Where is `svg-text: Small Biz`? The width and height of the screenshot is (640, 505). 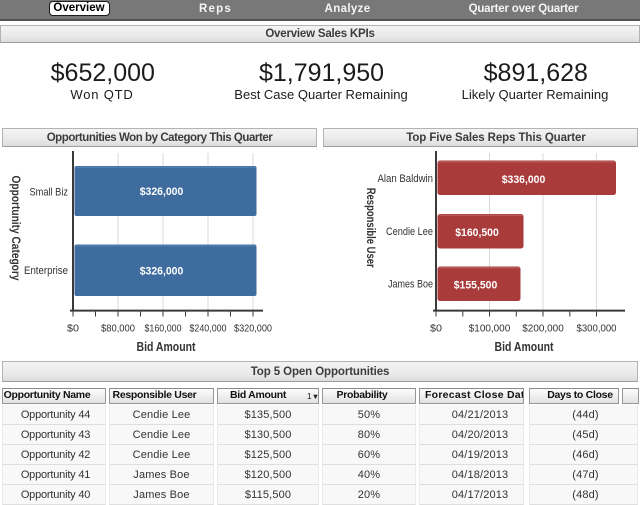 svg-text: Small Biz is located at coordinates (49, 193).